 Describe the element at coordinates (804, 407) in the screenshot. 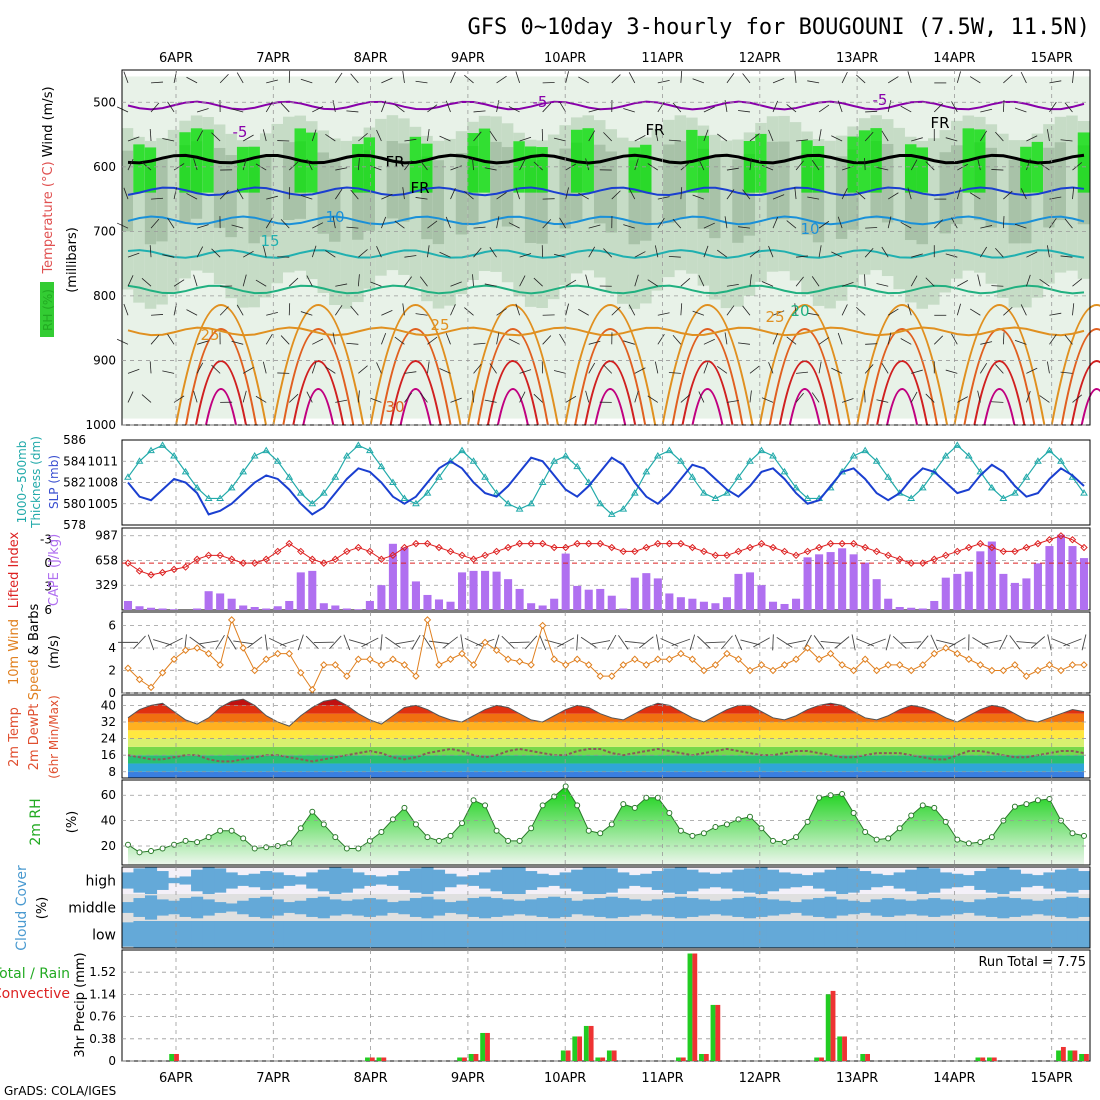

I see `warm-isotherm` at that location.